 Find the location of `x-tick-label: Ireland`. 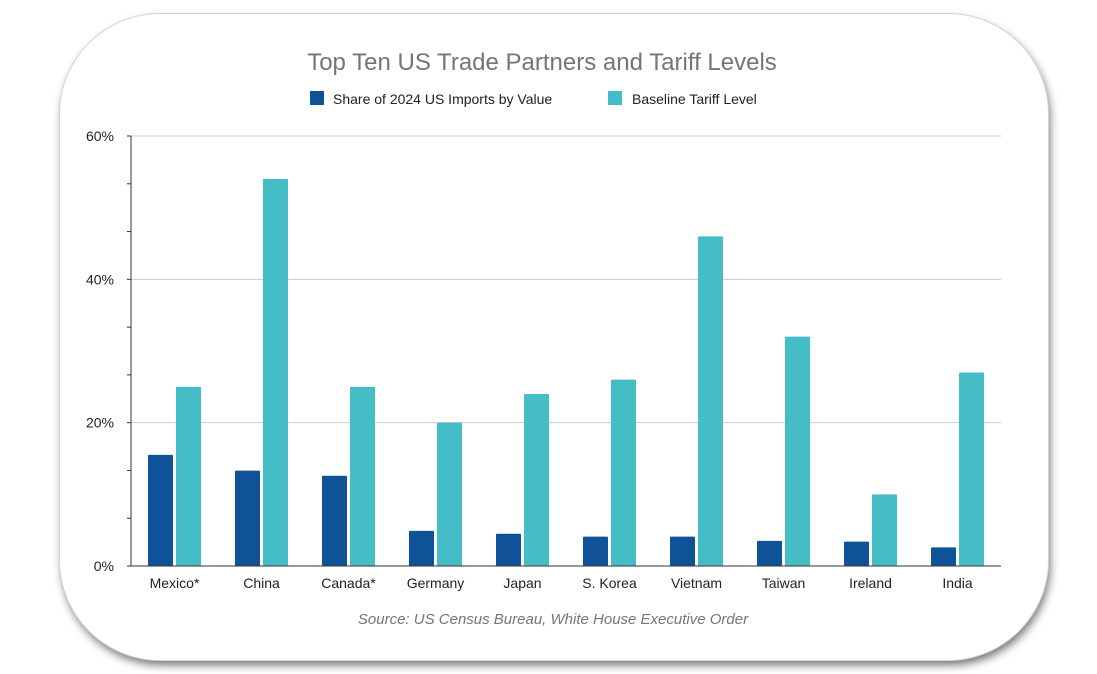

x-tick-label: Ireland is located at coordinates (870, 583).